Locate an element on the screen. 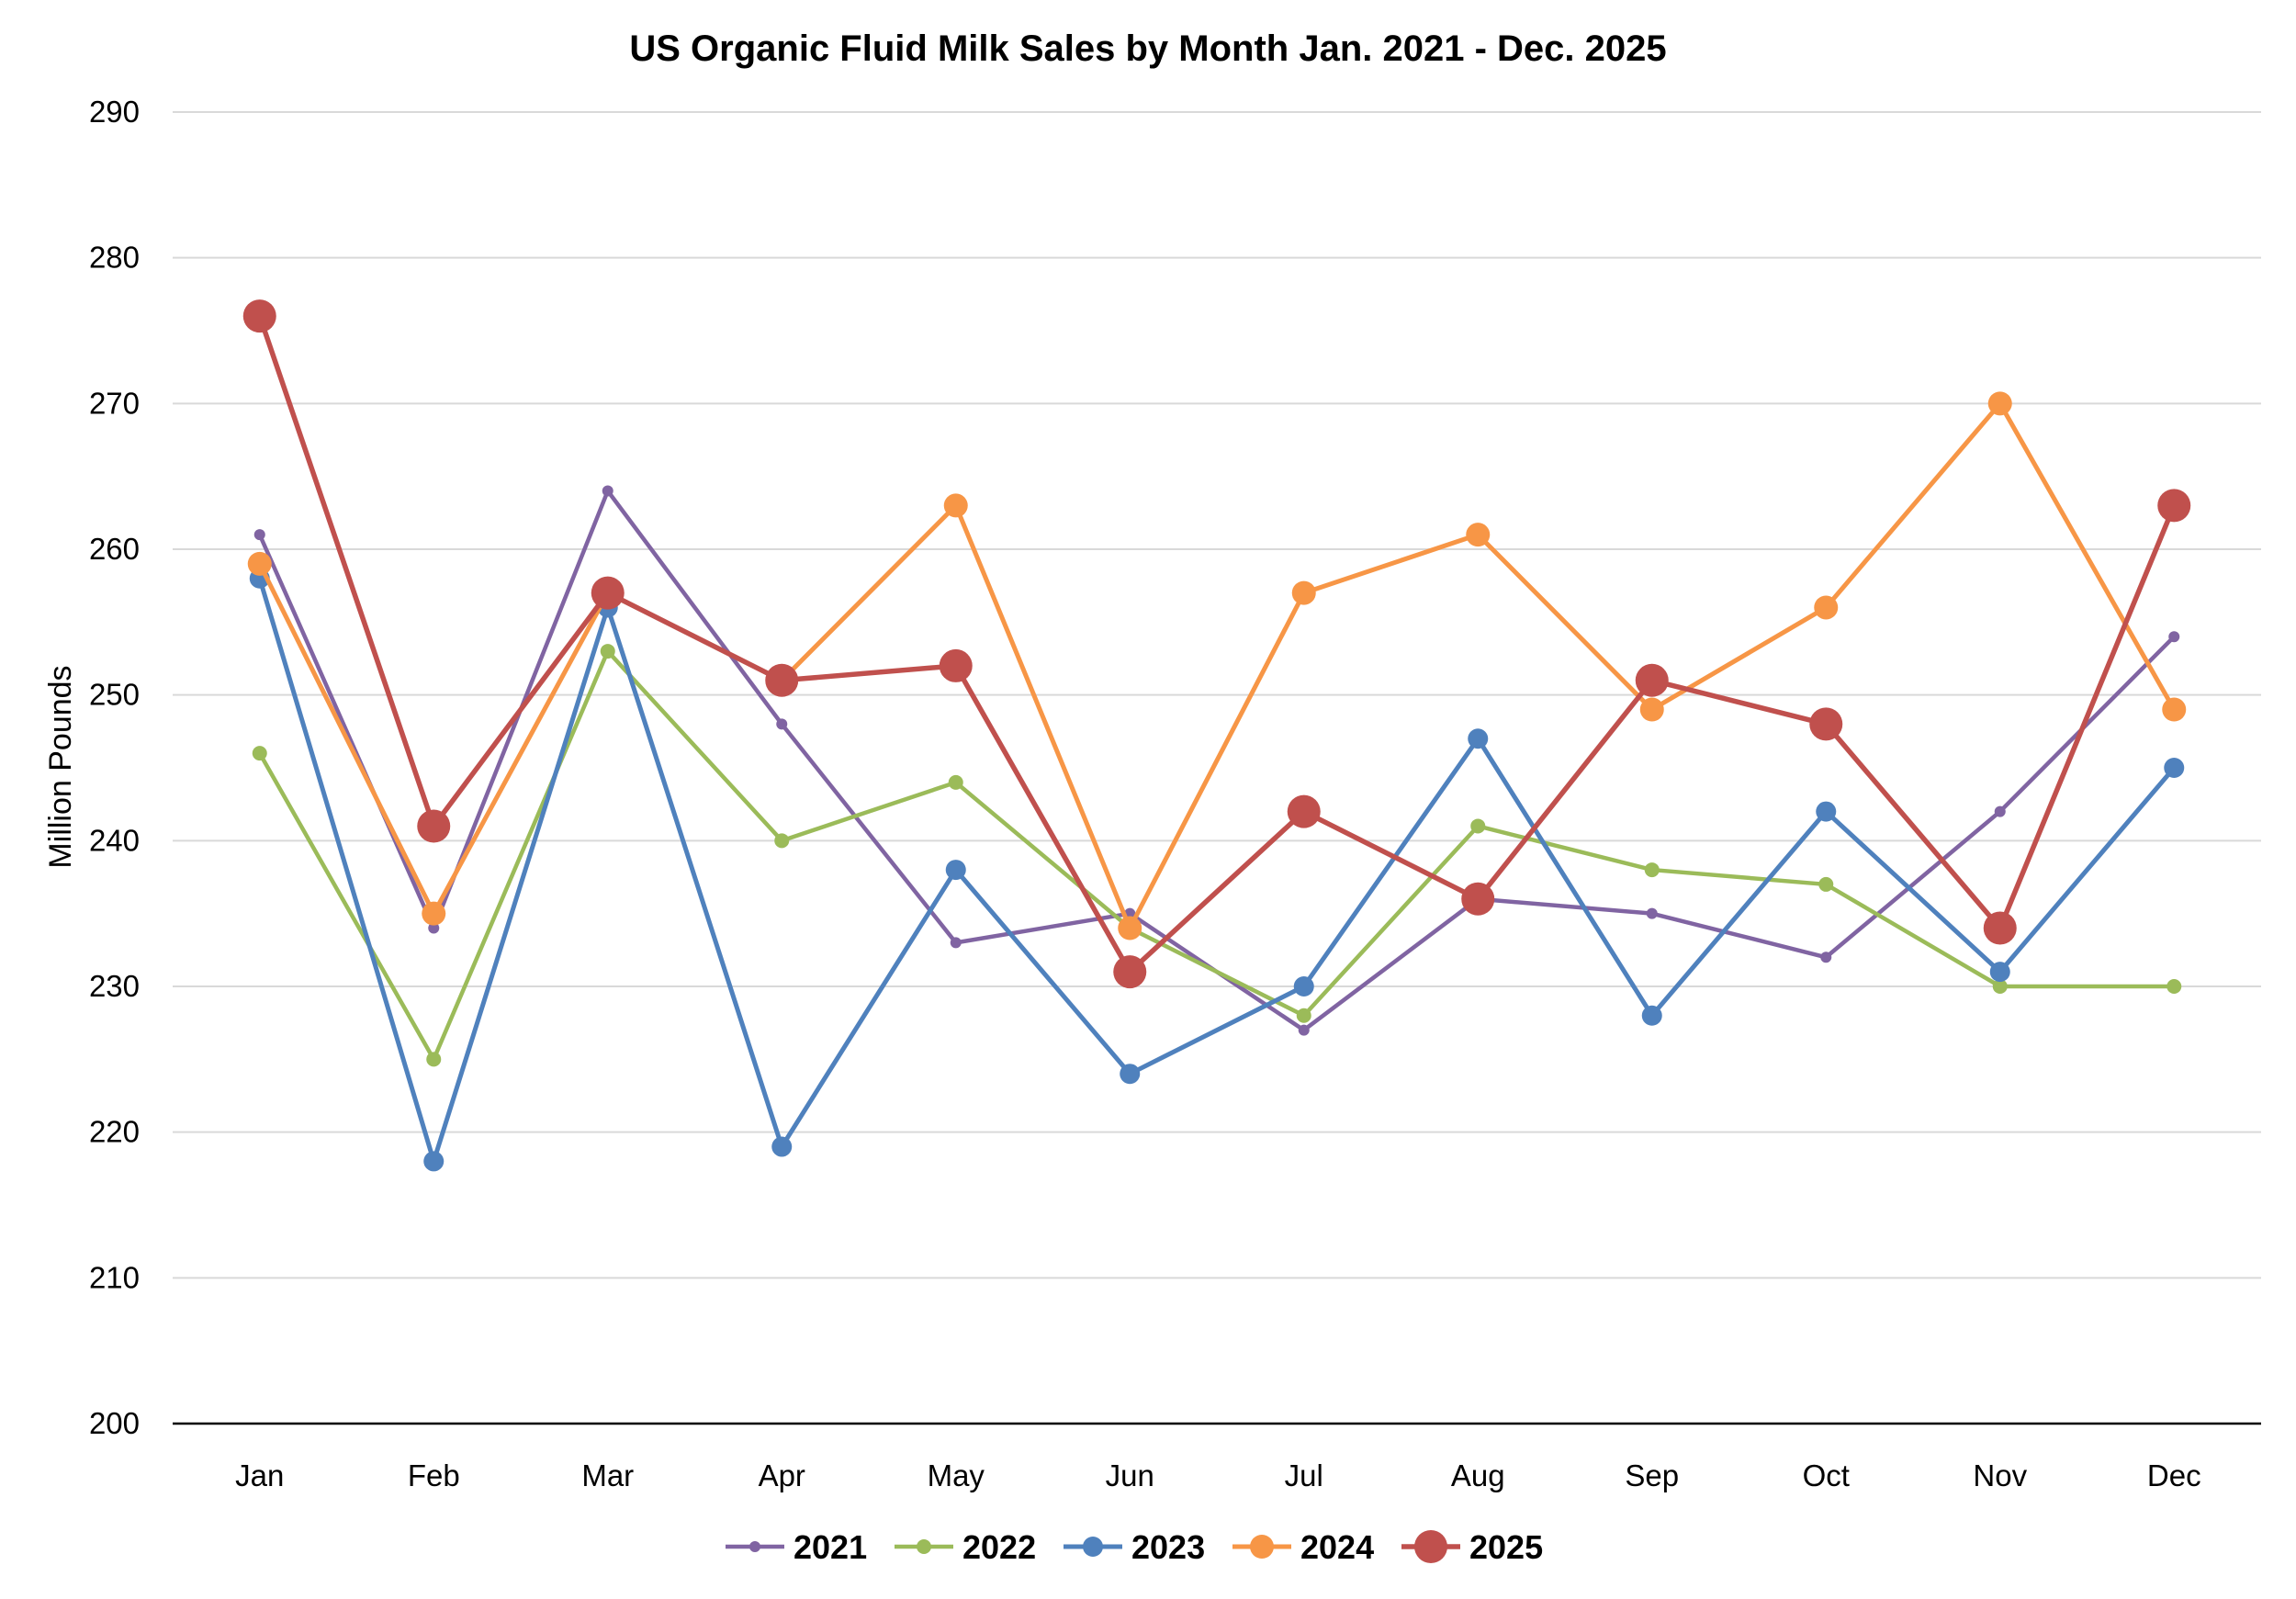 The height and width of the screenshot is (1599, 2296). y-tick-label: 270 is located at coordinates (115, 403).